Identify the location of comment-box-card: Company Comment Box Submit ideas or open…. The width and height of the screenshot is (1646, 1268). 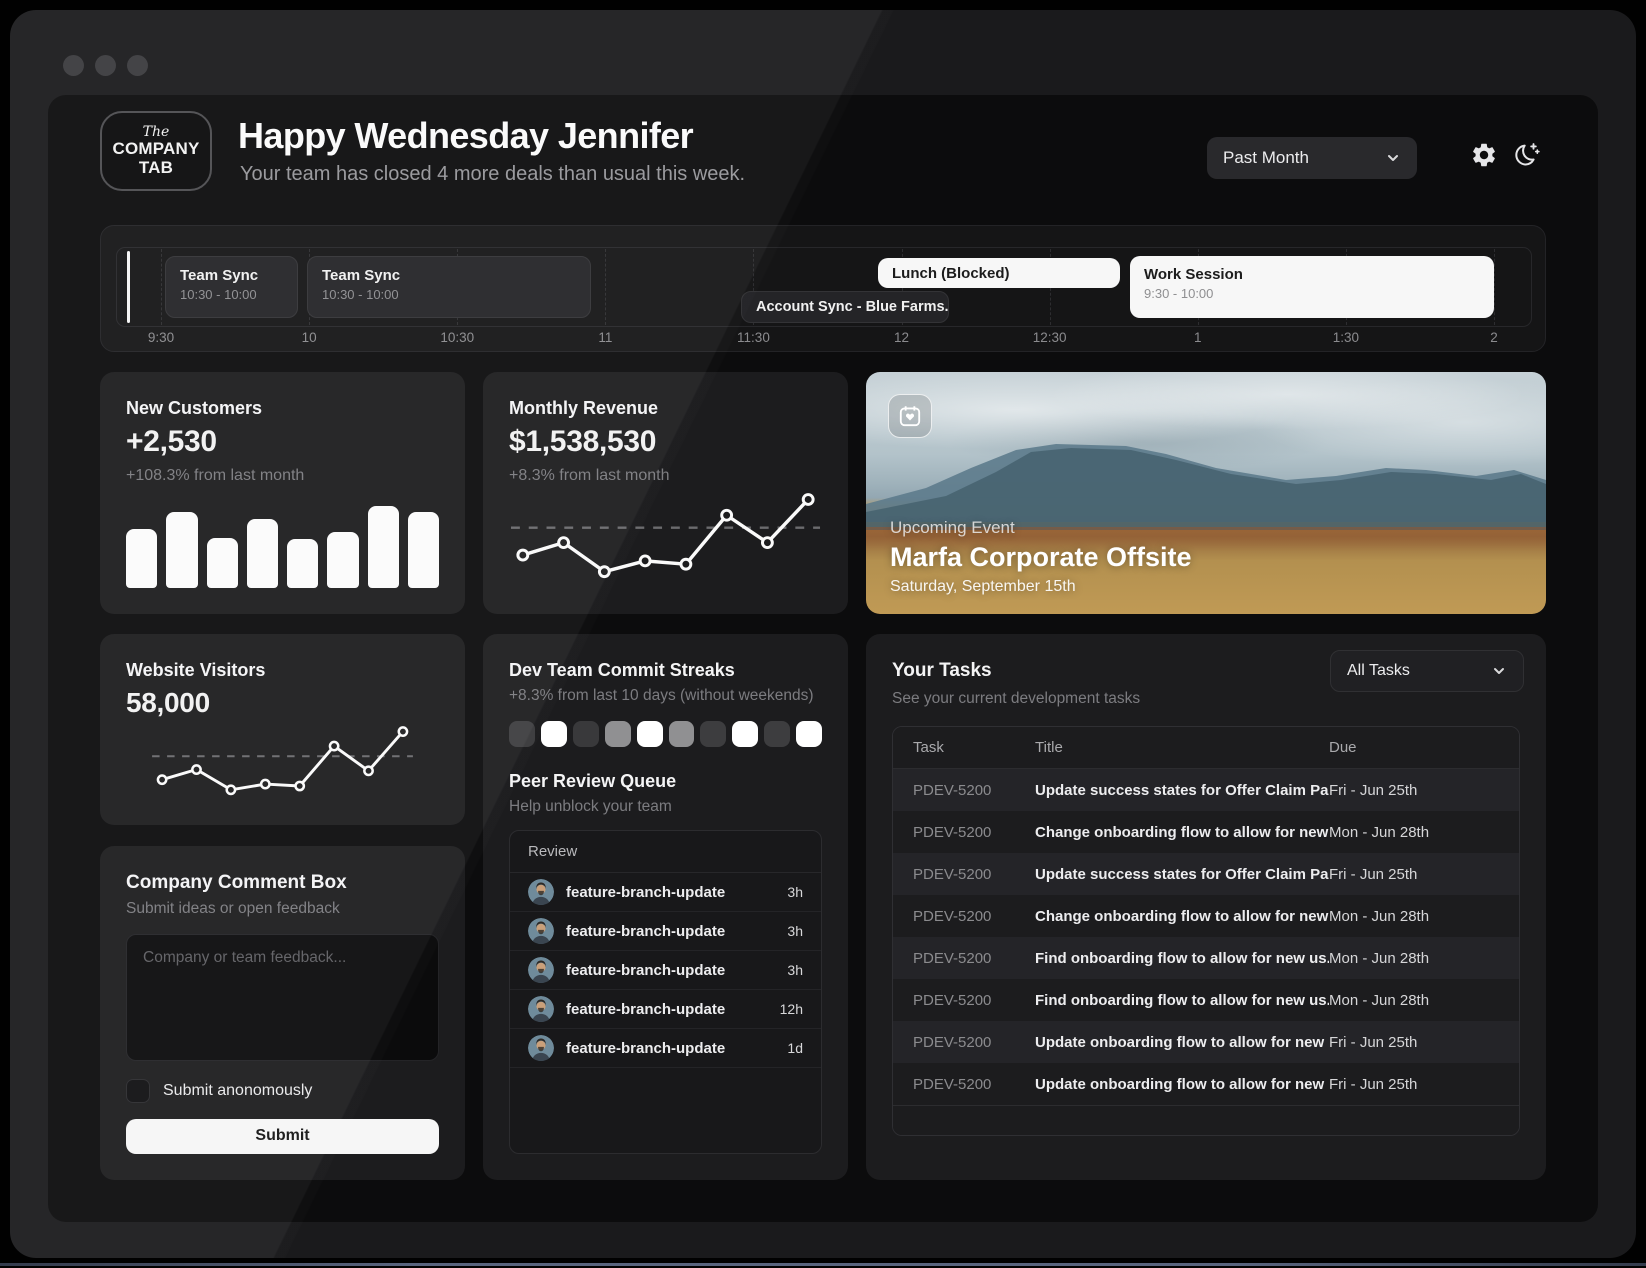
(282, 1013).